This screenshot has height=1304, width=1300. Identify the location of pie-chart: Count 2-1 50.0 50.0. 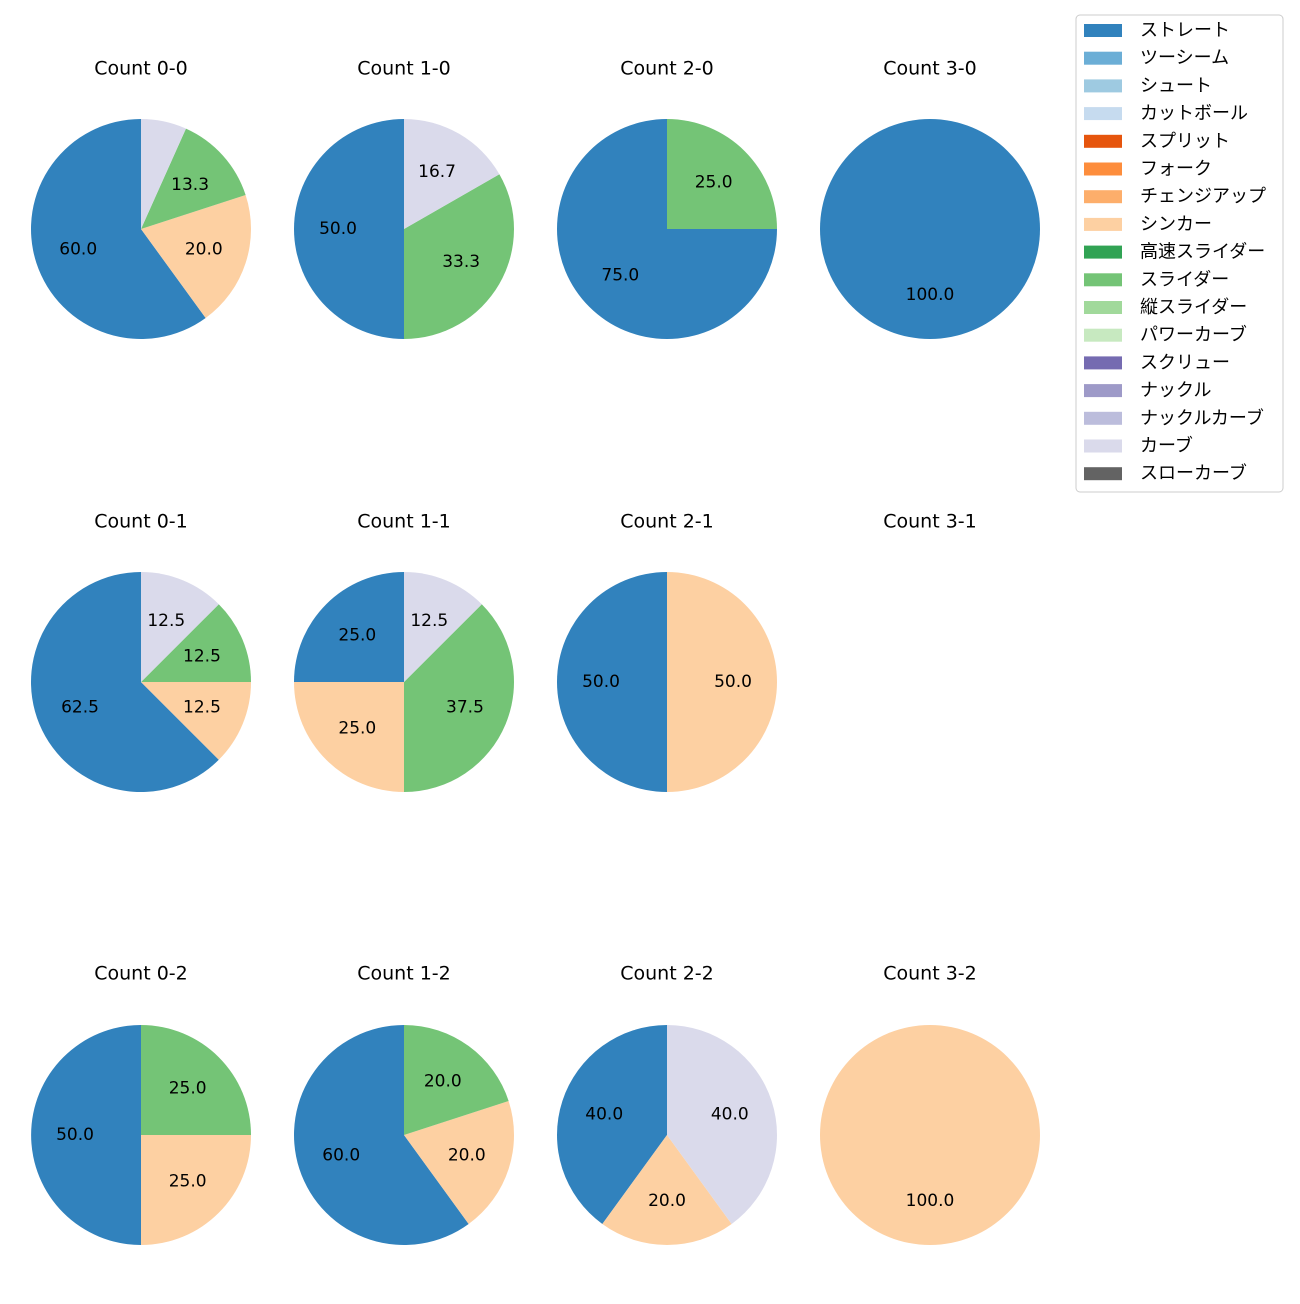
(667, 651).